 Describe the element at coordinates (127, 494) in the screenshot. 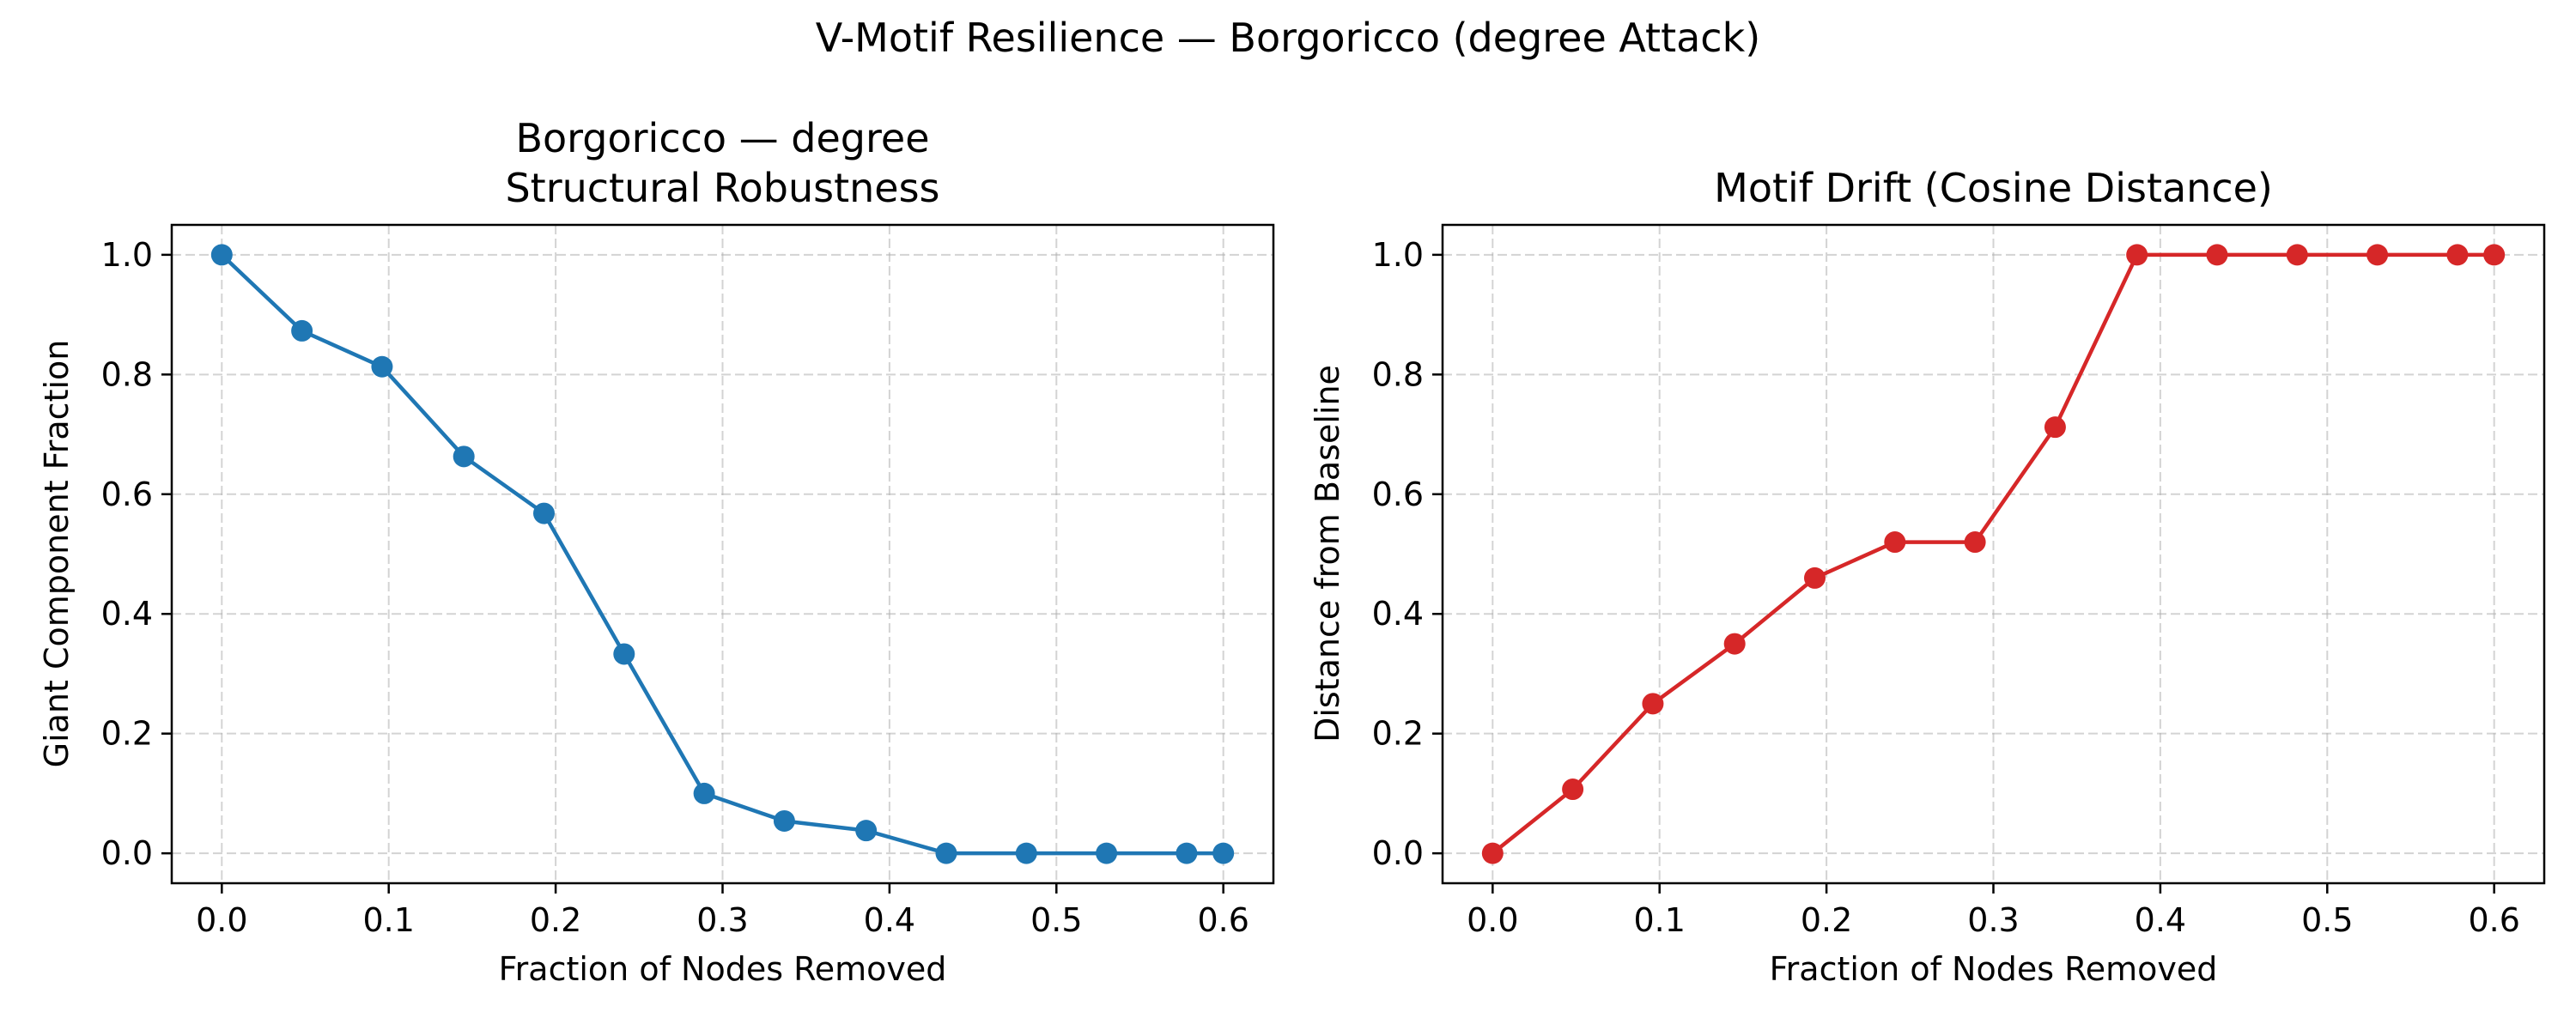

I see `left-chart-y-tick-label: 0.6` at that location.